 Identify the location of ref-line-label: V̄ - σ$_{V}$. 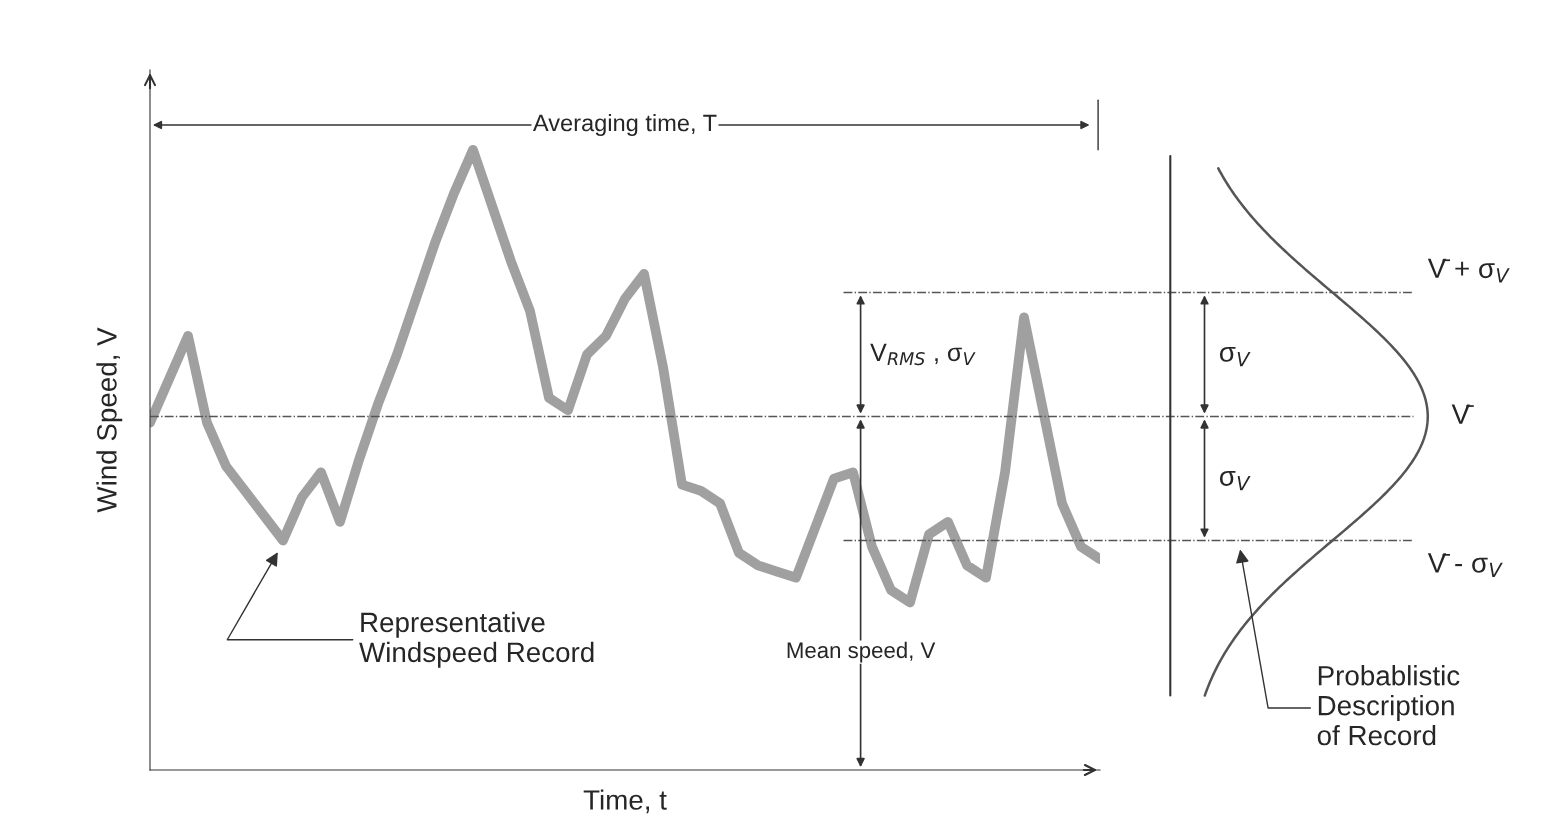
(1465, 565).